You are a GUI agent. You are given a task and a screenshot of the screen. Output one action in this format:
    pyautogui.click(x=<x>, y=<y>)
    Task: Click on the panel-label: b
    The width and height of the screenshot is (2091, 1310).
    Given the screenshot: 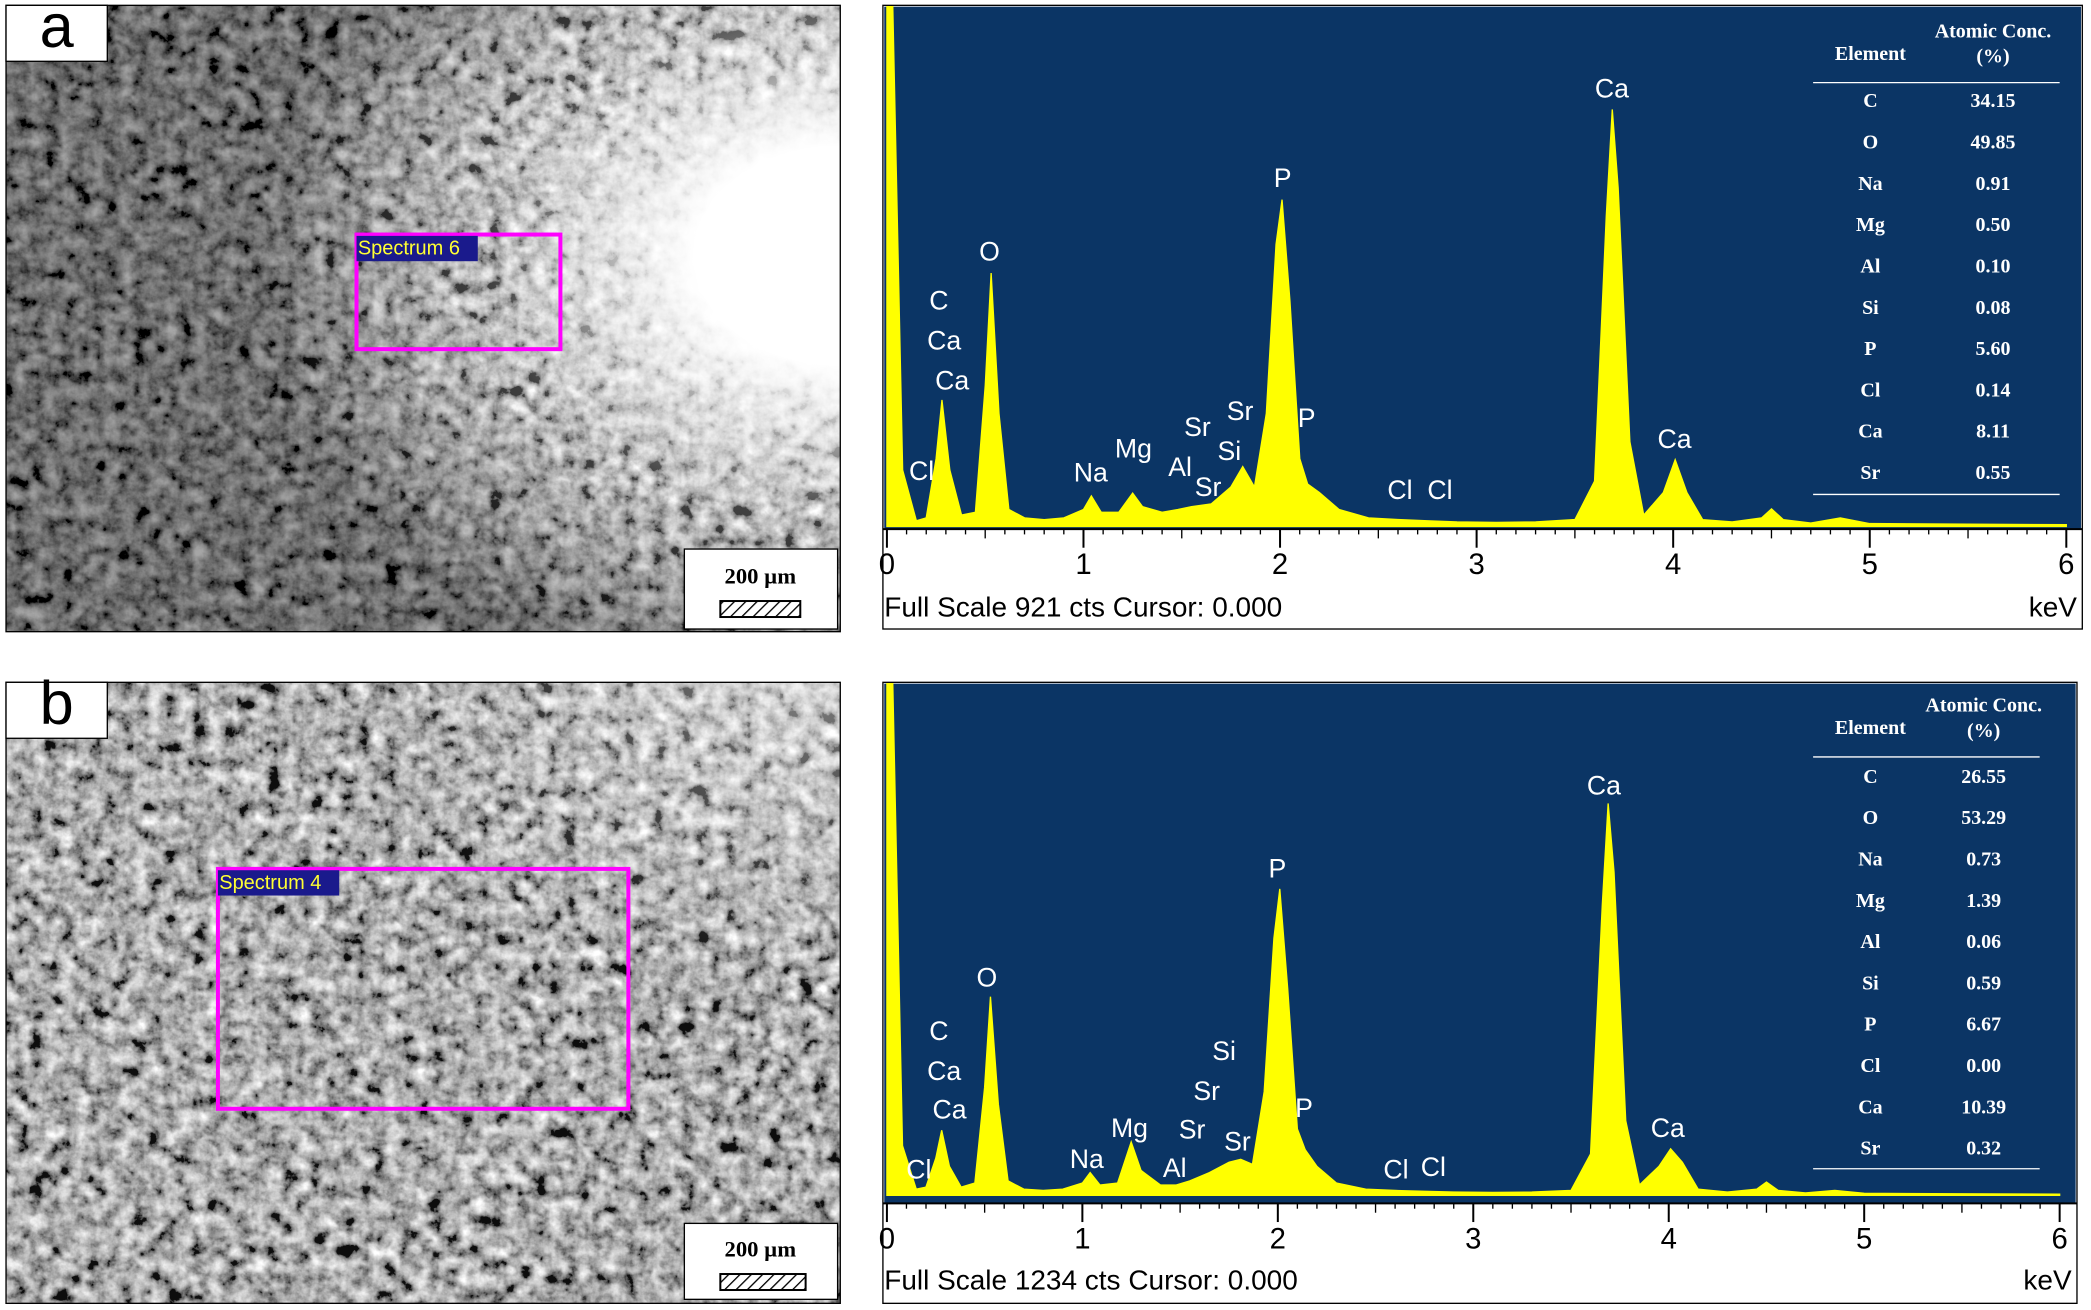 What is the action you would take?
    pyautogui.click(x=57, y=703)
    